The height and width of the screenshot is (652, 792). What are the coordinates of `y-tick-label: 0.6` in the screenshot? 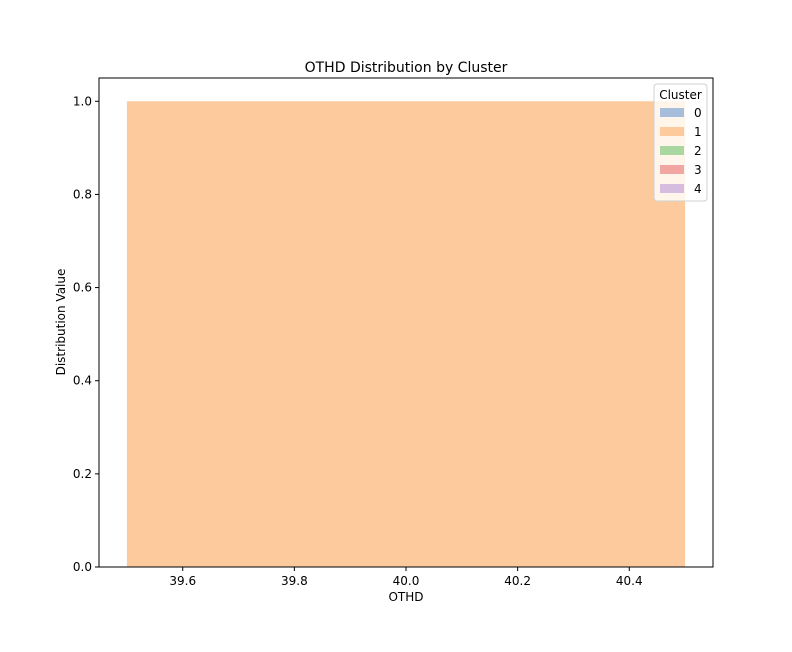 It's located at (82, 288).